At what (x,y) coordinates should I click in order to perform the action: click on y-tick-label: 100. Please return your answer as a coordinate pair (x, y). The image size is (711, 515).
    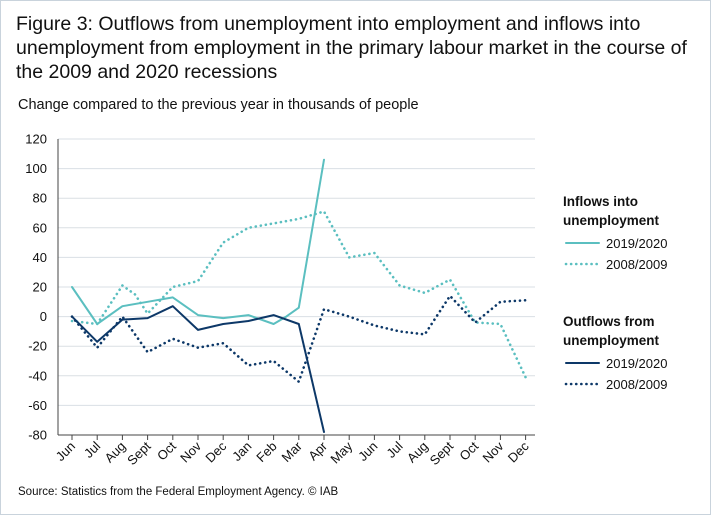
    Looking at the image, I should click on (36, 168).